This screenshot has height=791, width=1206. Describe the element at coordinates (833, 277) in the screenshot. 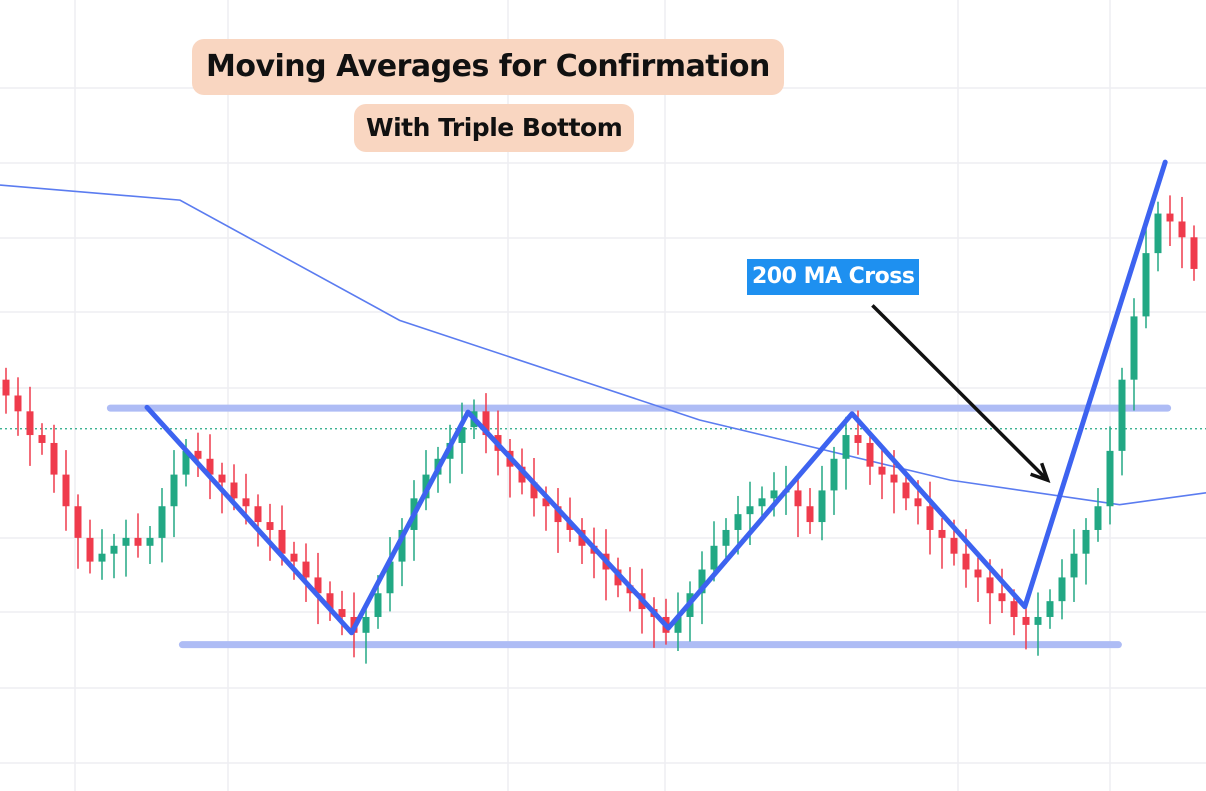

I see `annotation-label: 200 MA Cross` at that location.